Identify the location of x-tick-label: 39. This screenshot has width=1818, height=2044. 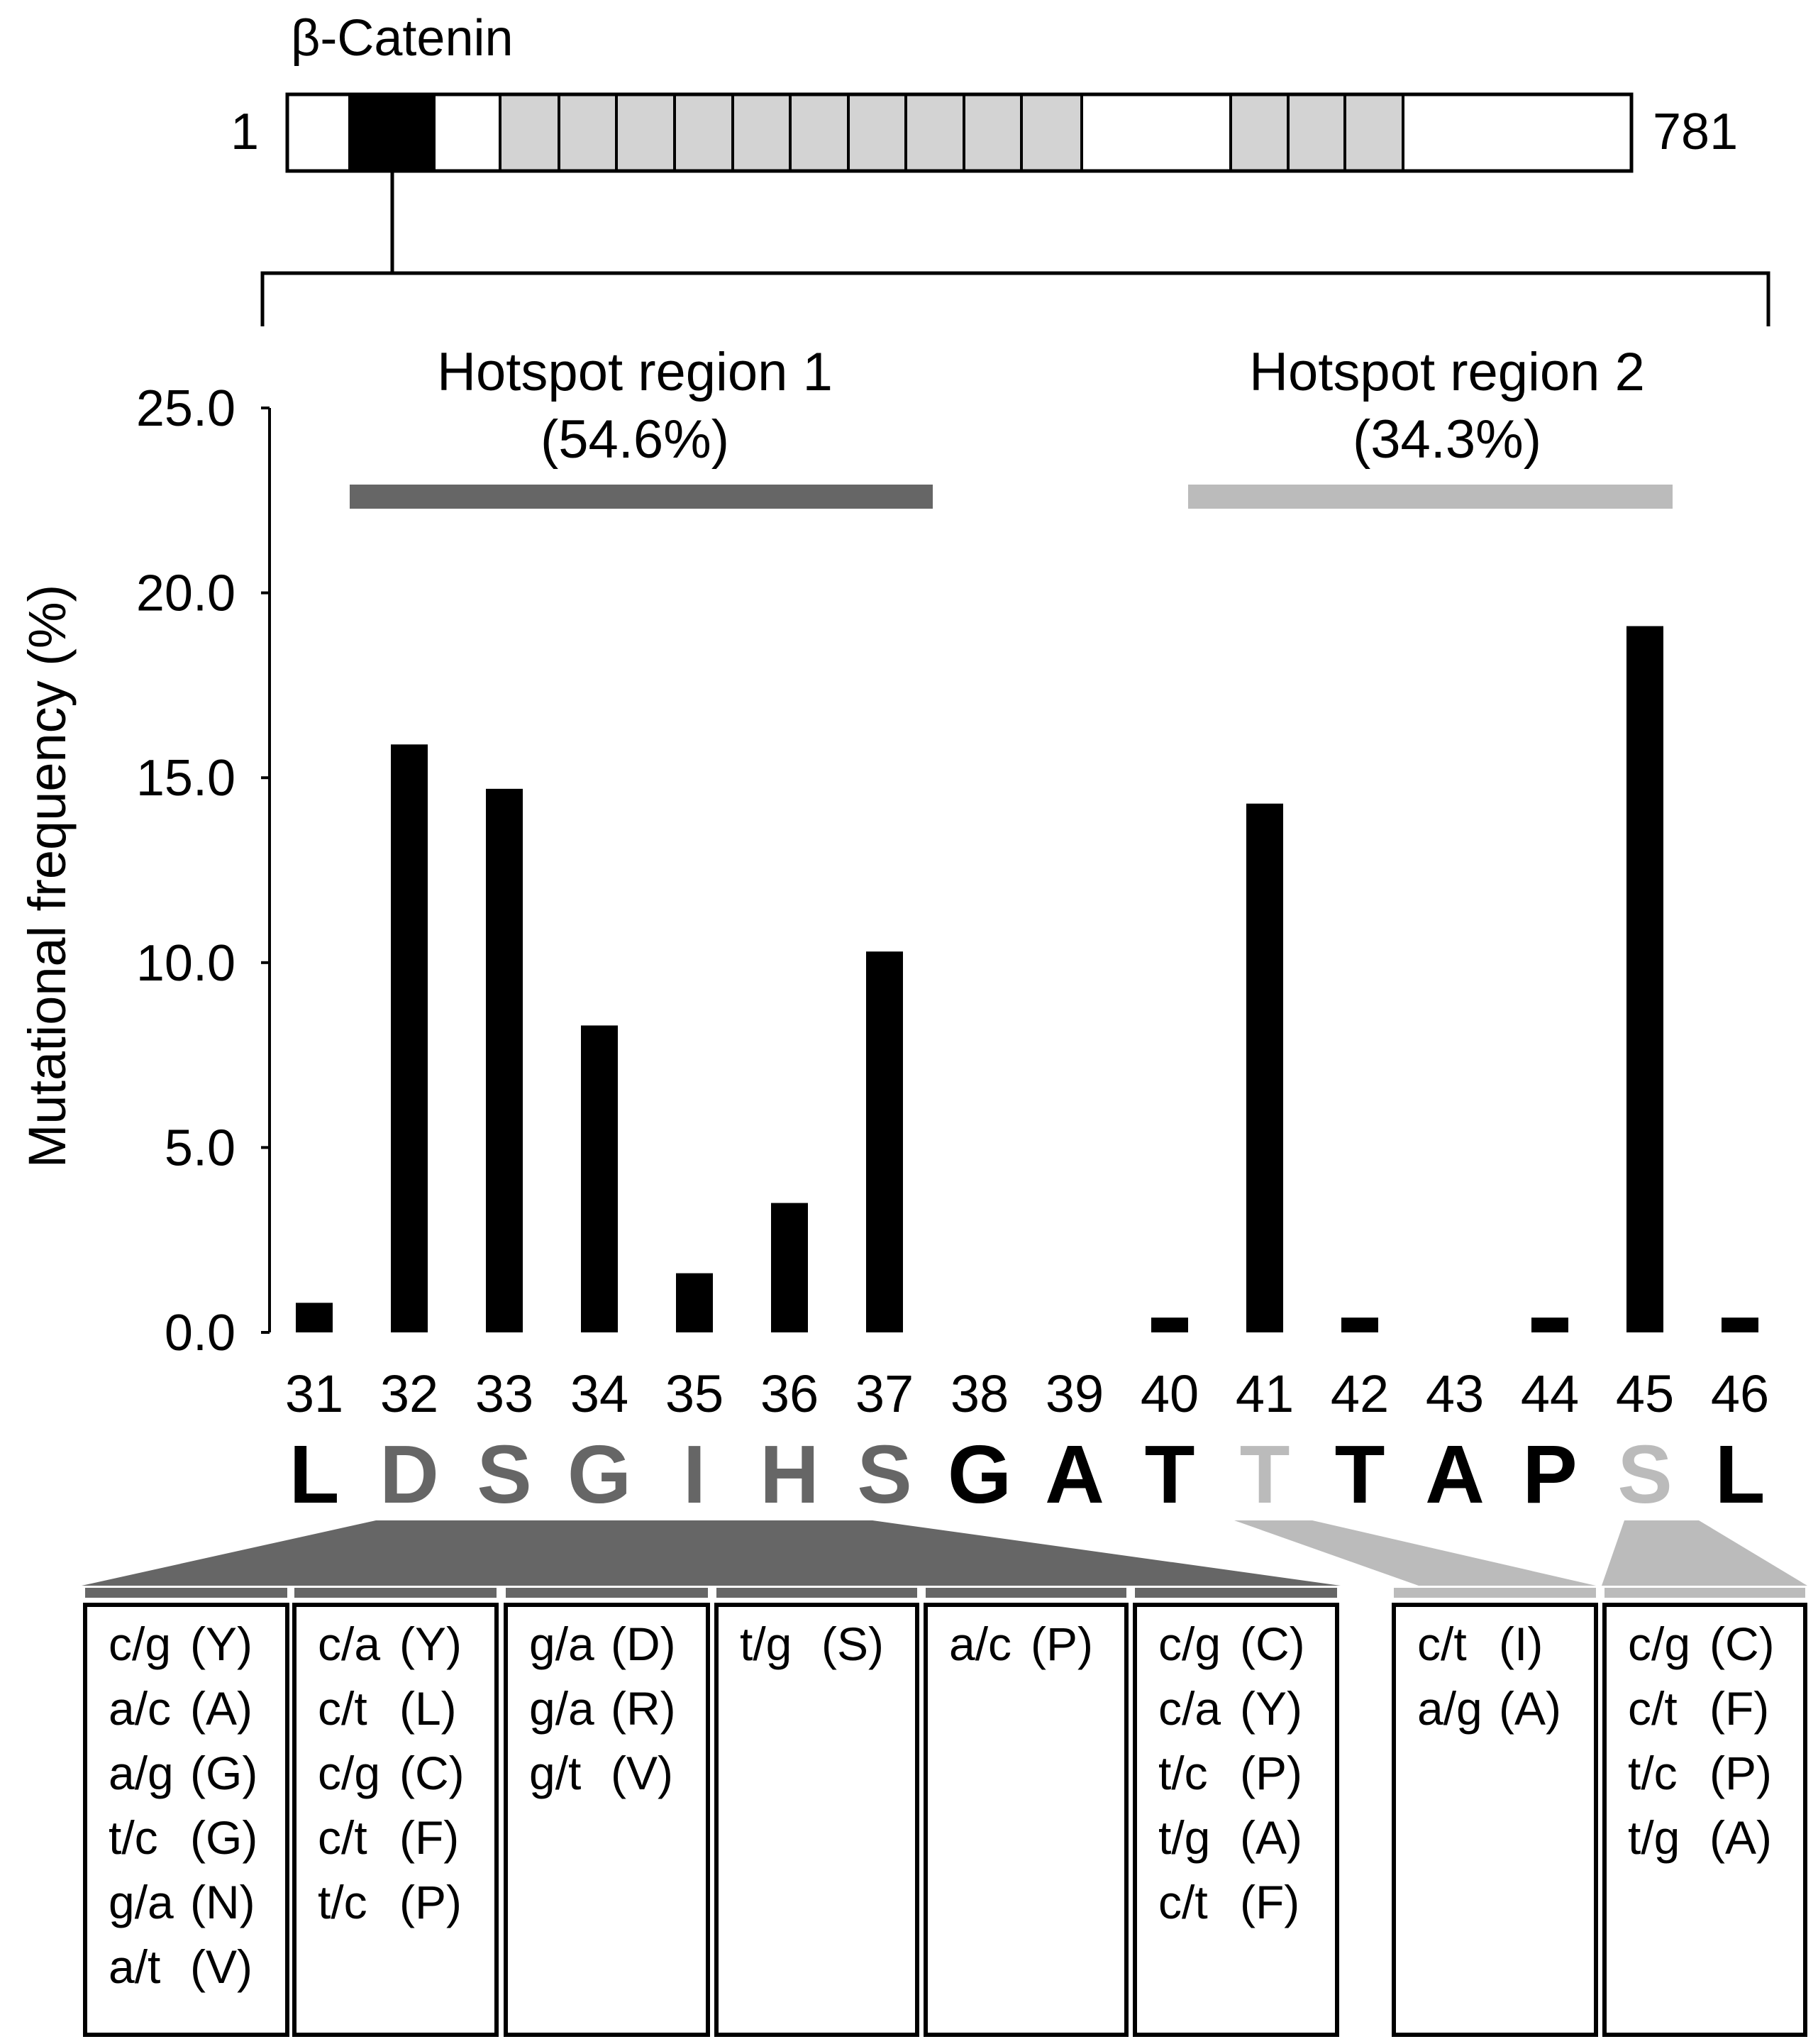
(1075, 1393).